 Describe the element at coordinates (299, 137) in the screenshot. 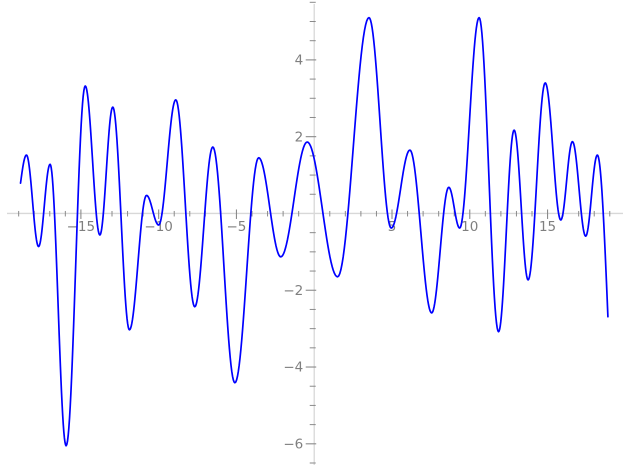

I see `y-tick-label: 2` at that location.